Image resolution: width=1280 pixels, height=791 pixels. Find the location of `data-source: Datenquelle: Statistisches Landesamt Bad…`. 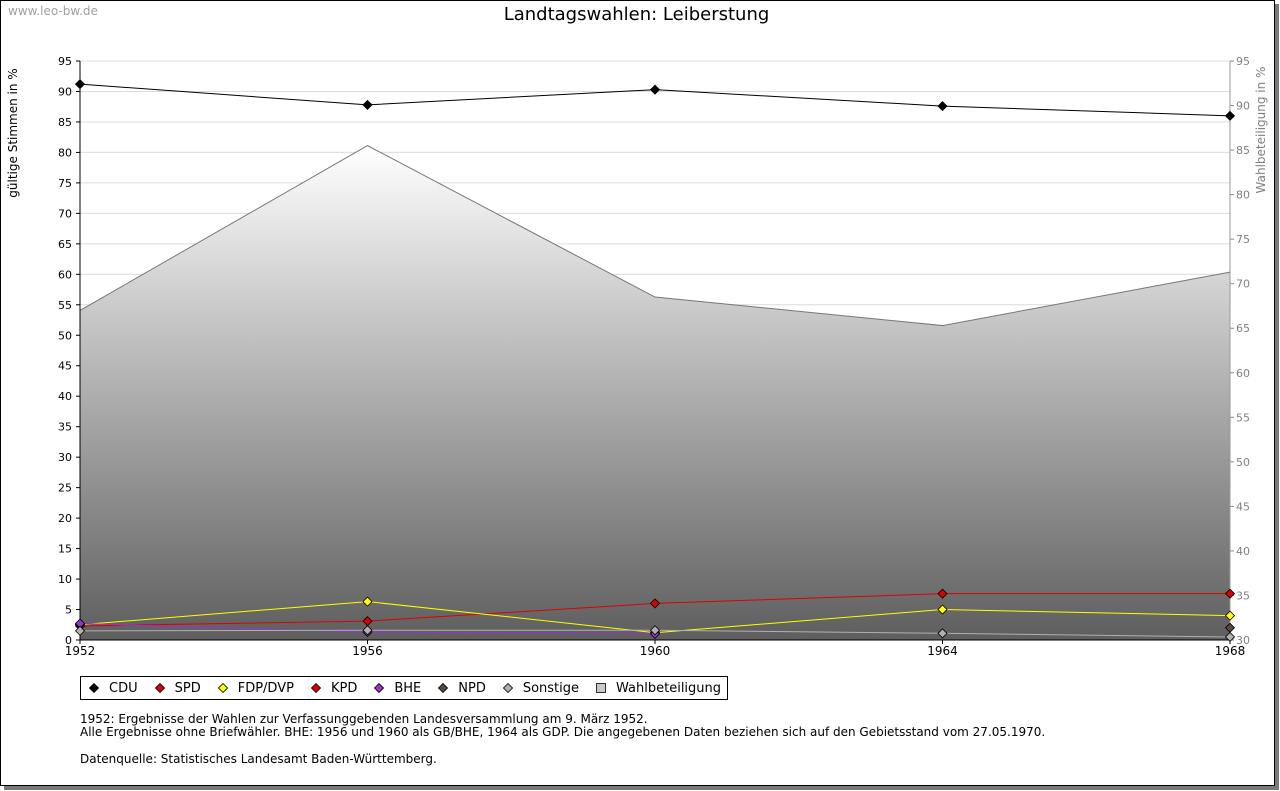

data-source: Datenquelle: Statistisches Landesamt Bad… is located at coordinates (258, 759).